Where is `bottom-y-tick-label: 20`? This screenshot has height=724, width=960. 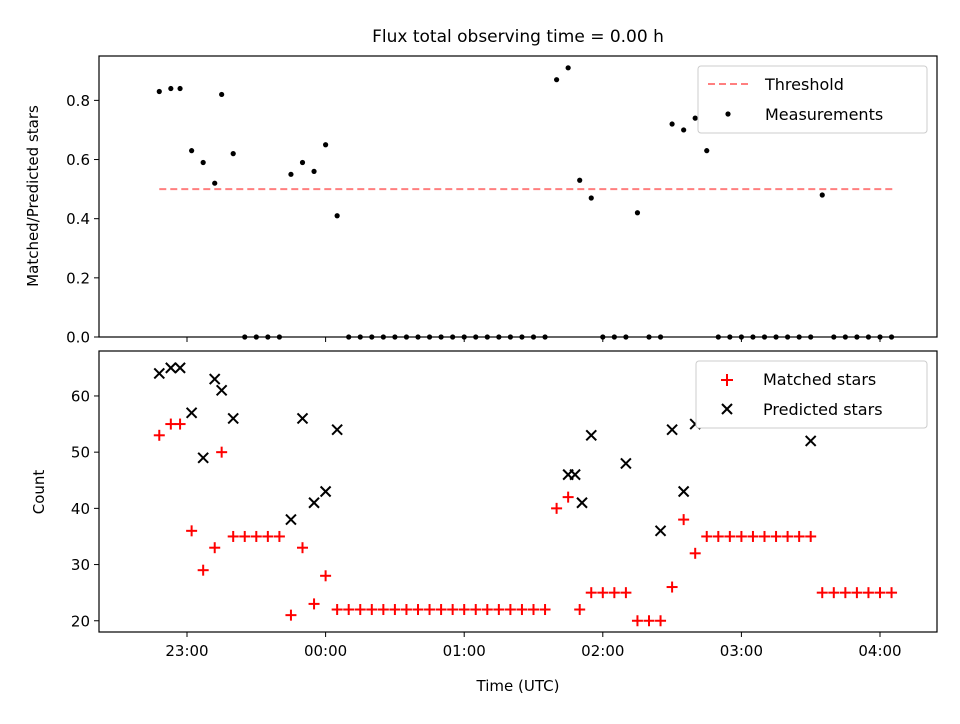 bottom-y-tick-label: 20 is located at coordinates (80, 621).